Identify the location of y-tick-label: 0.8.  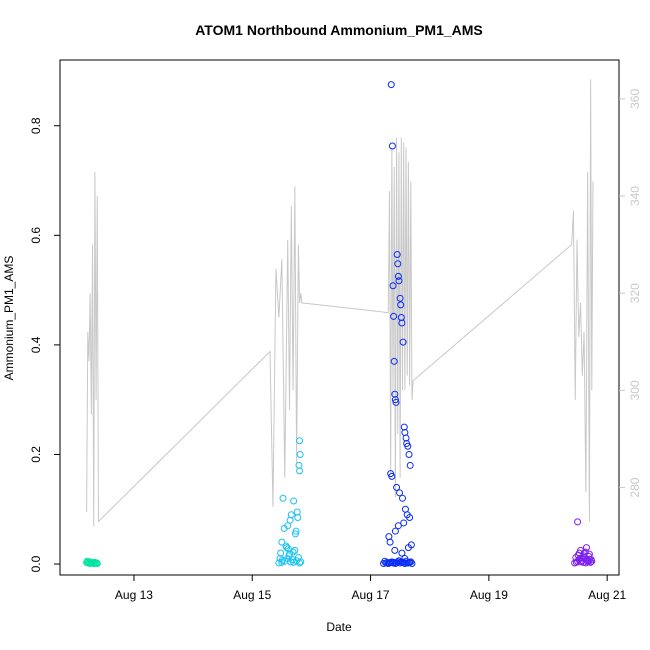
(36, 125).